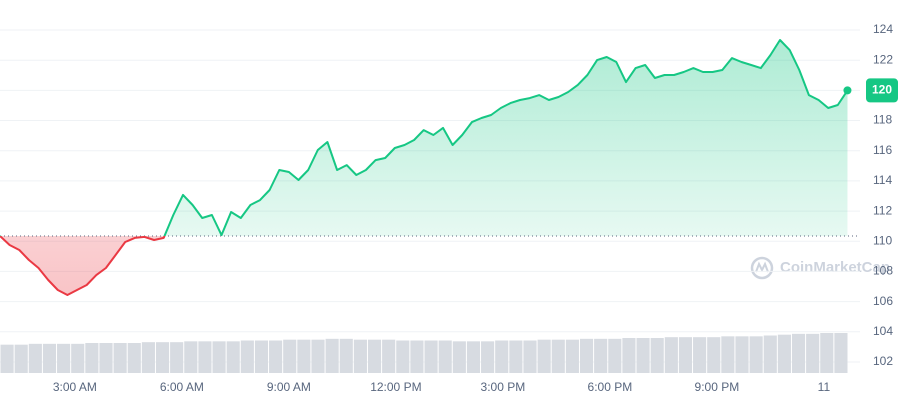 This screenshot has width=900, height=400. What do you see at coordinates (717, 387) in the screenshot?
I see `x-tick-label: 9:00 PM` at bounding box center [717, 387].